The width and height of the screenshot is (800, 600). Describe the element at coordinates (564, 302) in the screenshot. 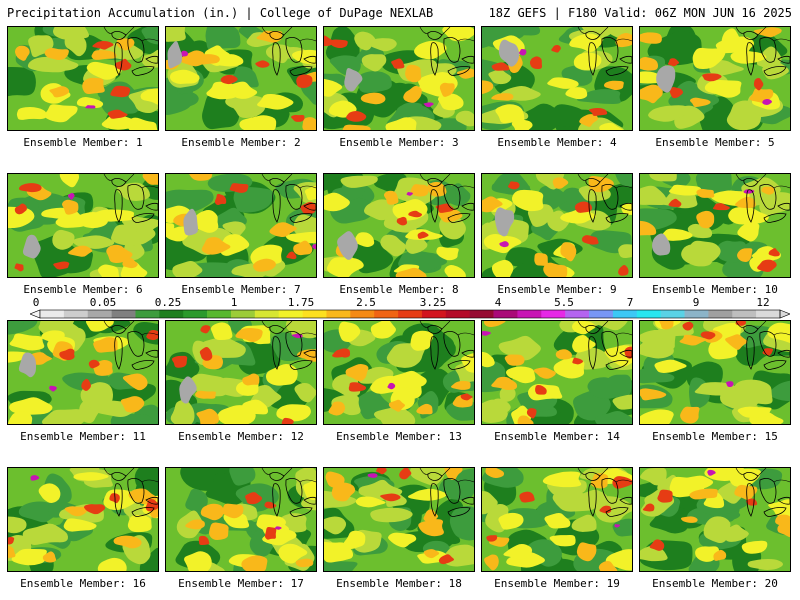

I see `colorbar-tick-label: 5.5` at that location.